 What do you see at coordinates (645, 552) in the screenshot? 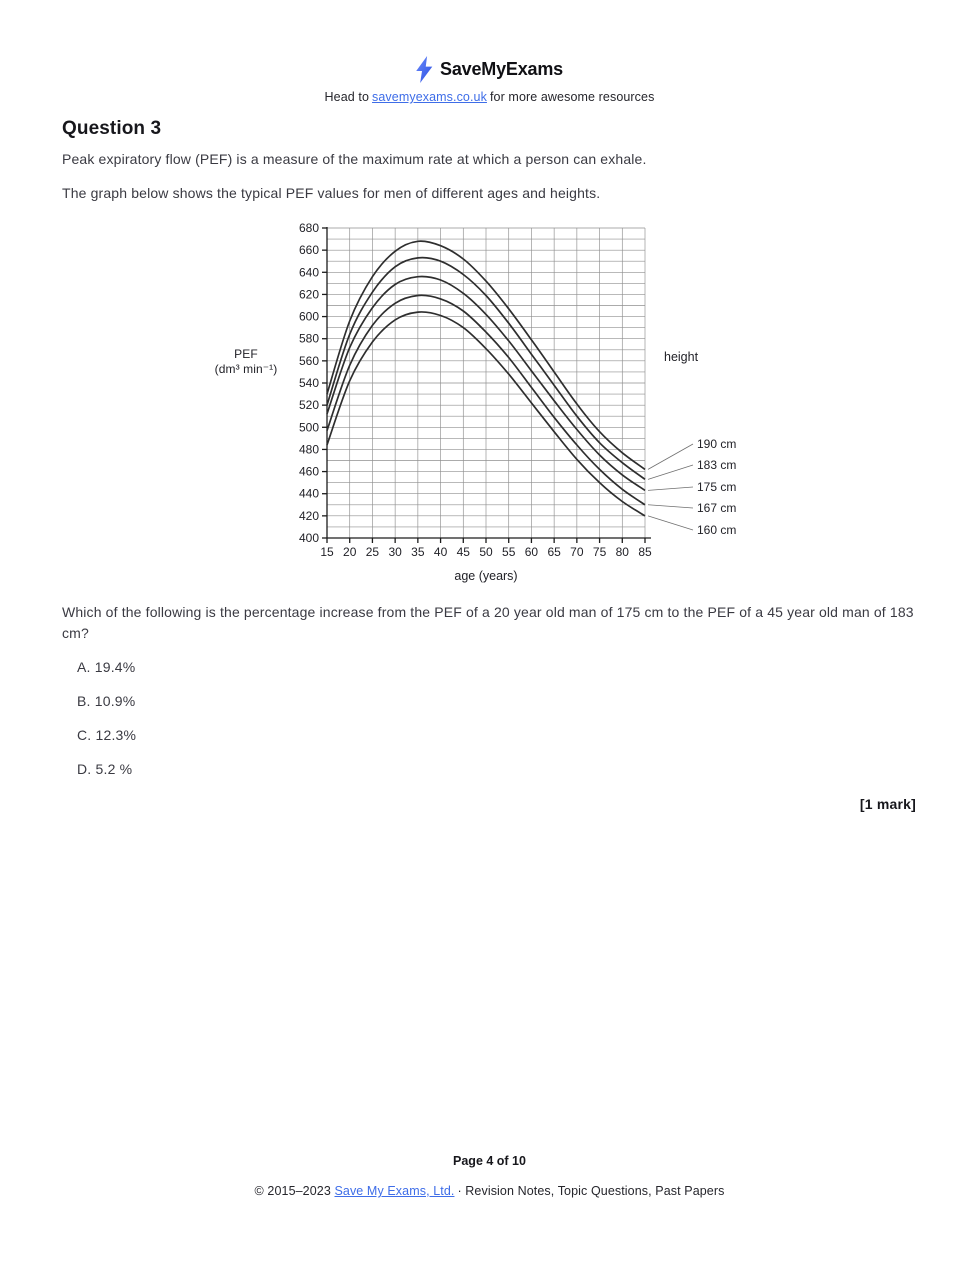
I see `x-tick-label: 85` at bounding box center [645, 552].